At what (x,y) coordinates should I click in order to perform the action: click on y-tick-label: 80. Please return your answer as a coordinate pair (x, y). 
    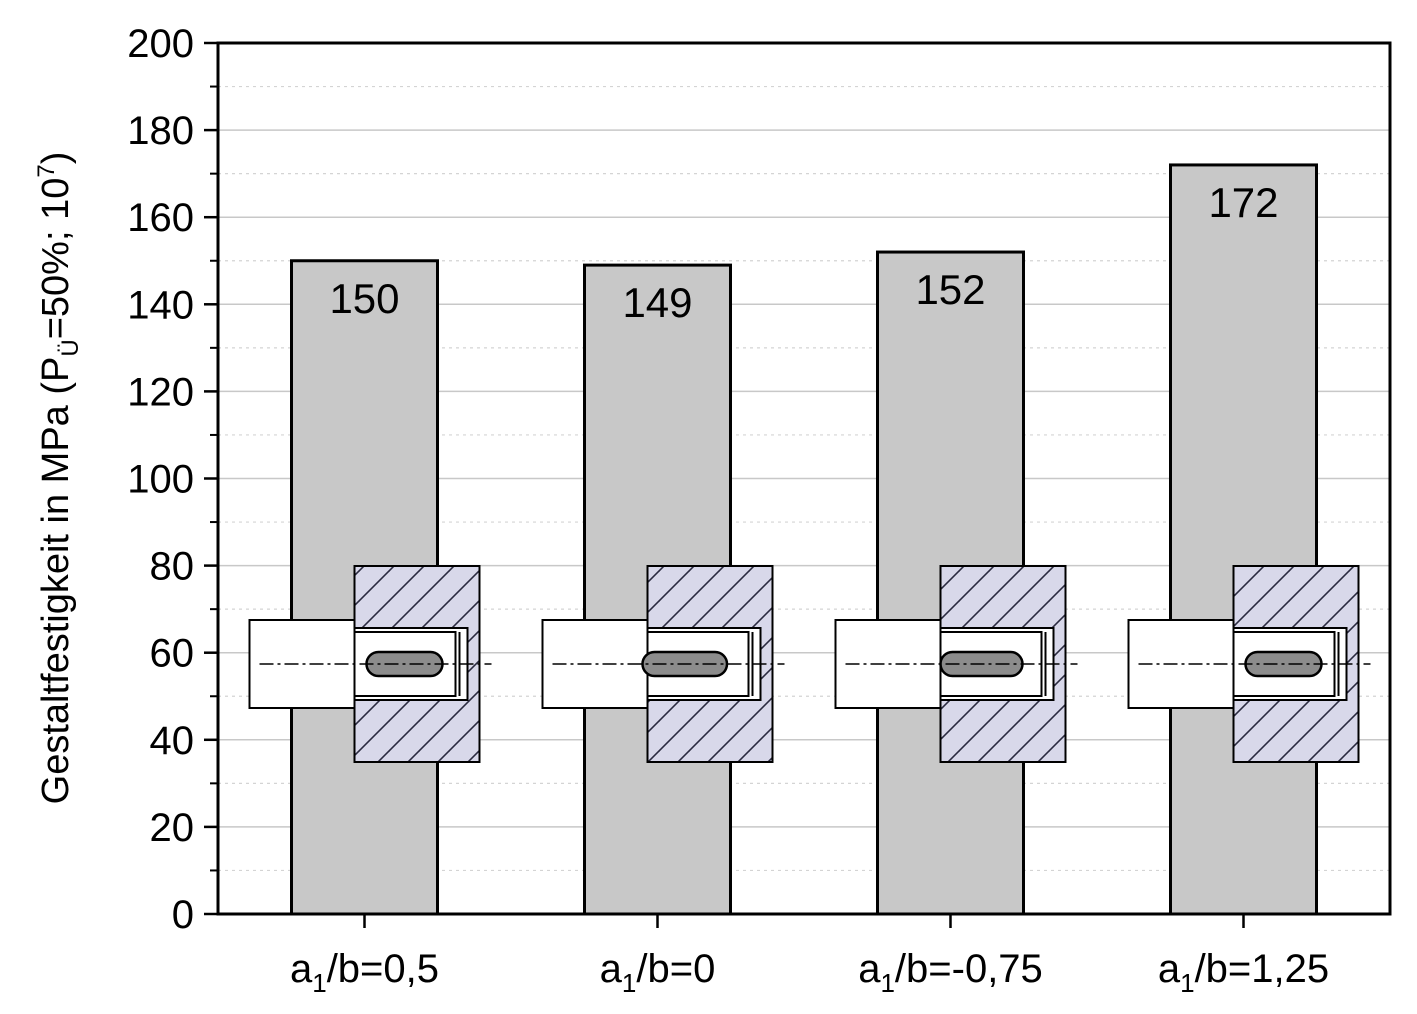
    Looking at the image, I should click on (172, 567).